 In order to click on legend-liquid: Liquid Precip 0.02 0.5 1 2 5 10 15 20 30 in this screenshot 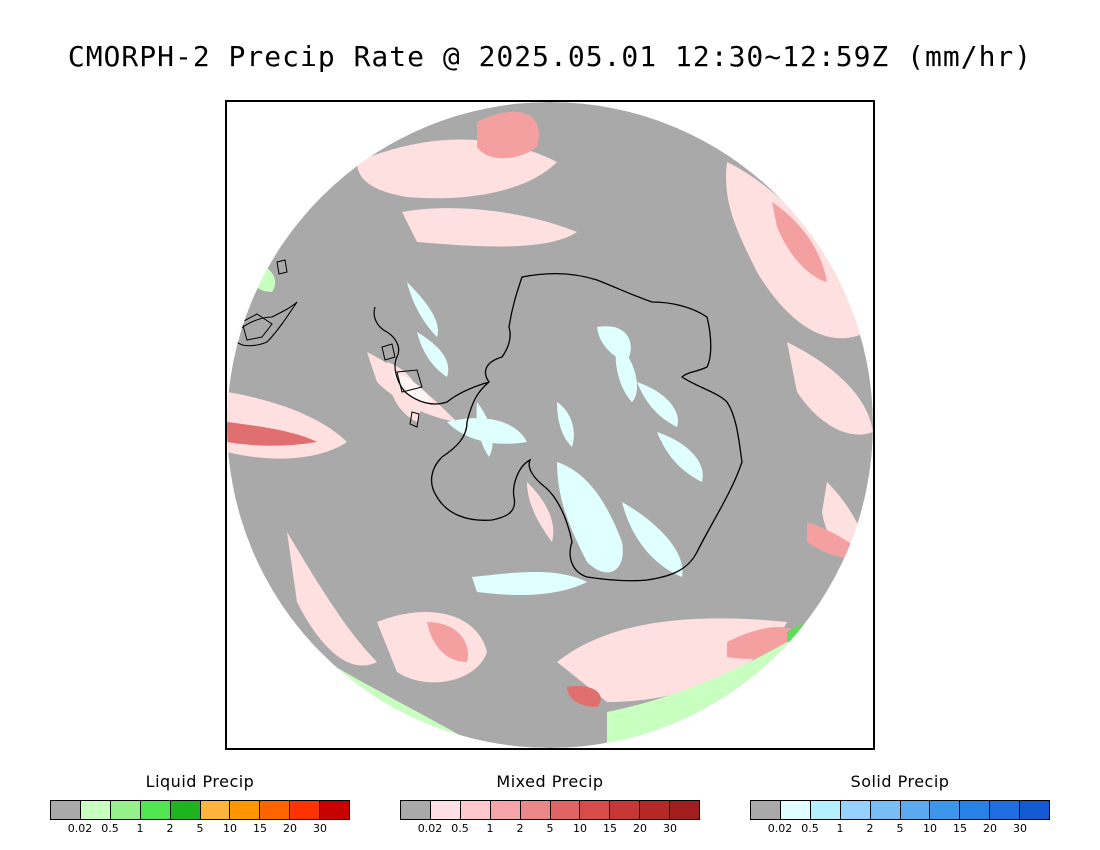, I will do `click(200, 804)`.